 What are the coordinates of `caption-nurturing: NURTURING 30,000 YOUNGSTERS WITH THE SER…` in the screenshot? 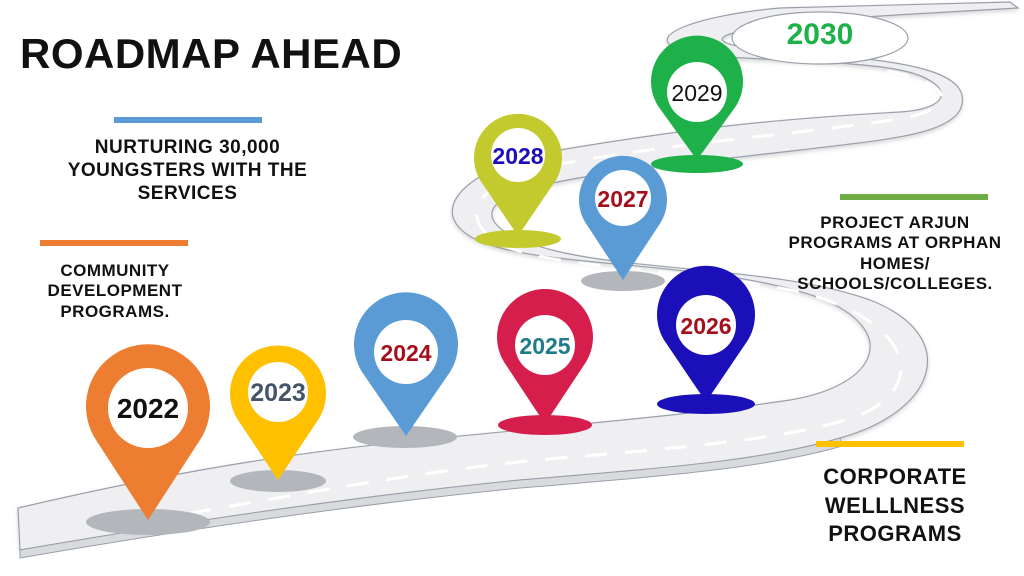 It's located at (187, 170).